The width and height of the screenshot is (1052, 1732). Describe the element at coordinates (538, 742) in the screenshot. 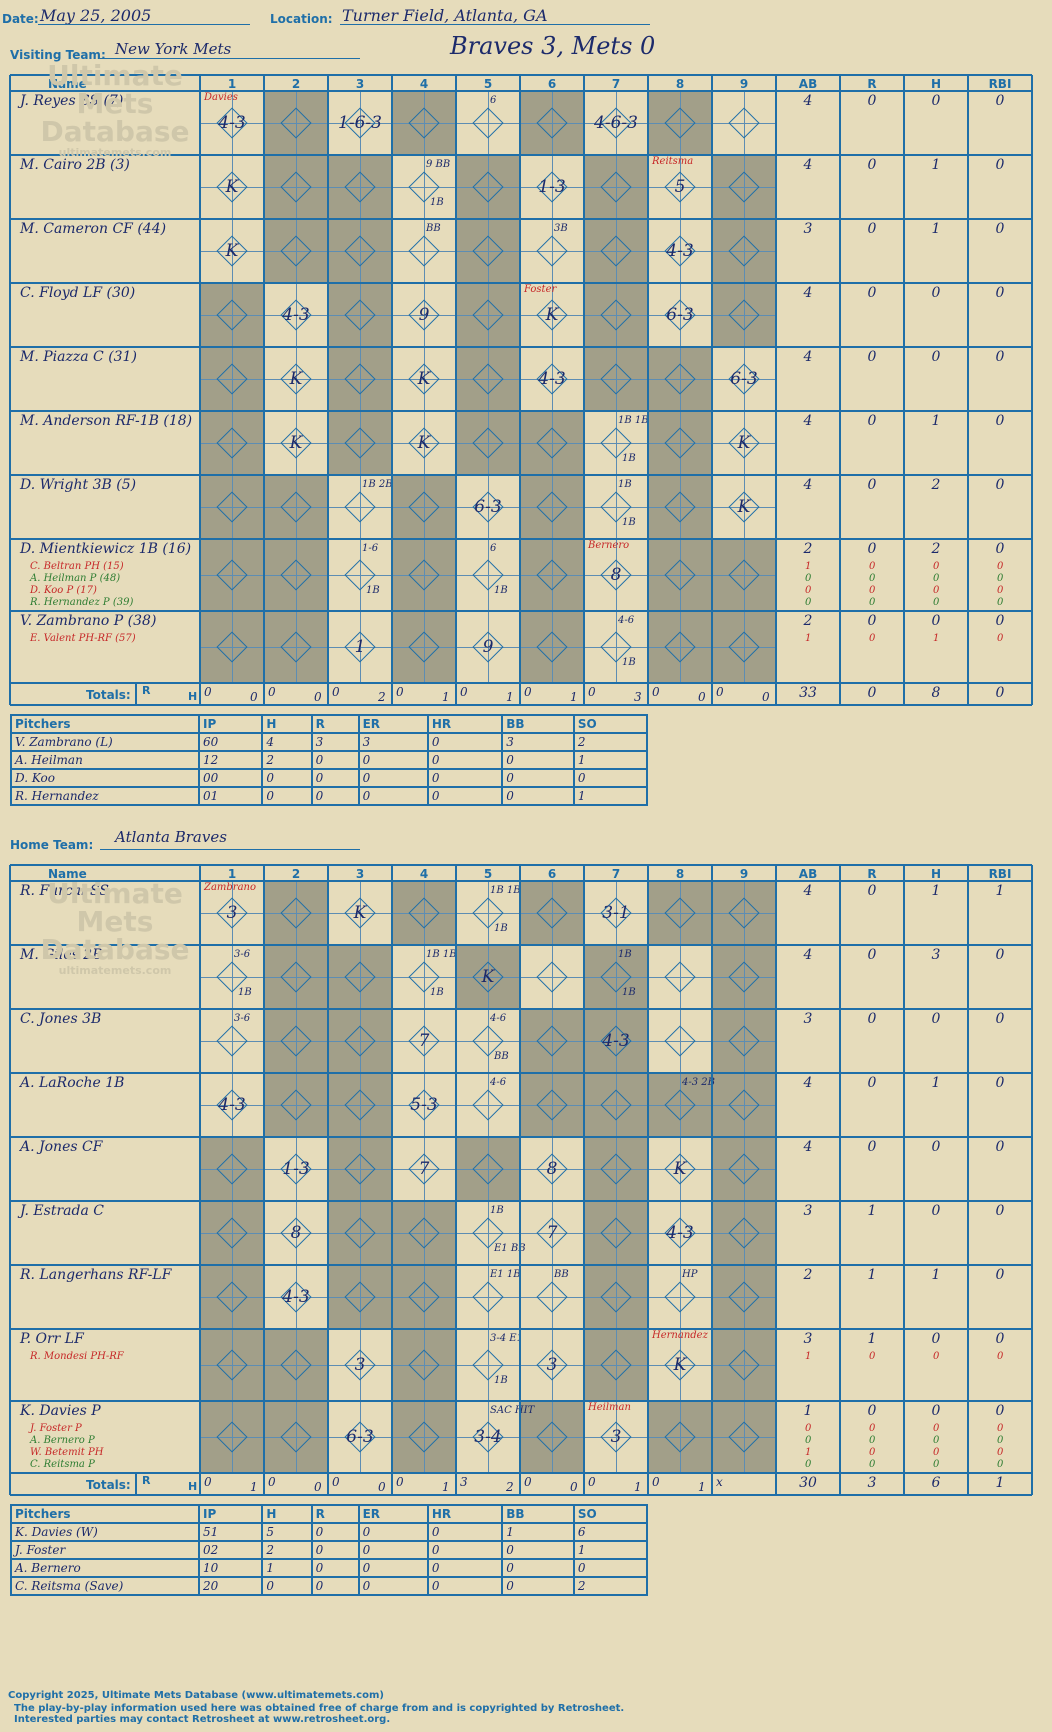

I see `pitching-cell: 3` at that location.